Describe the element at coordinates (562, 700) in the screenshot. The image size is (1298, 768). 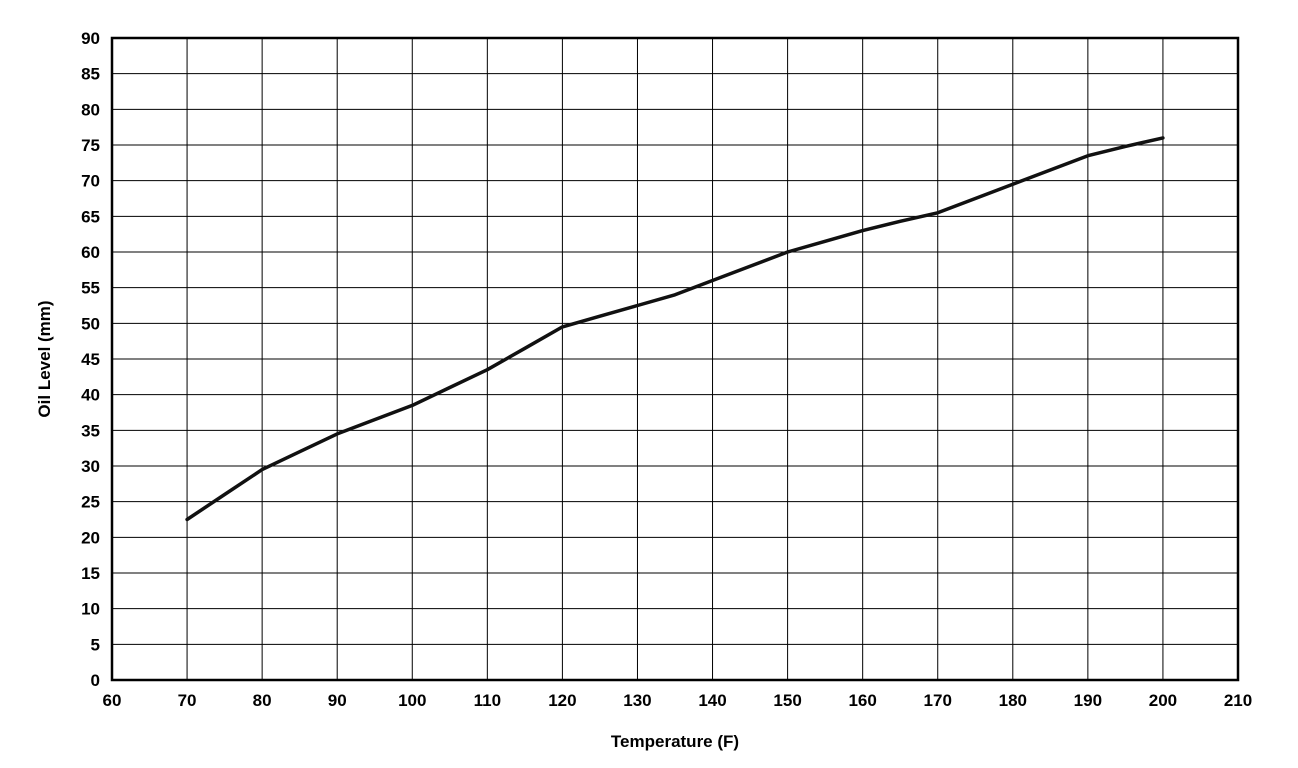
I see `x-tick-label: 120` at that location.